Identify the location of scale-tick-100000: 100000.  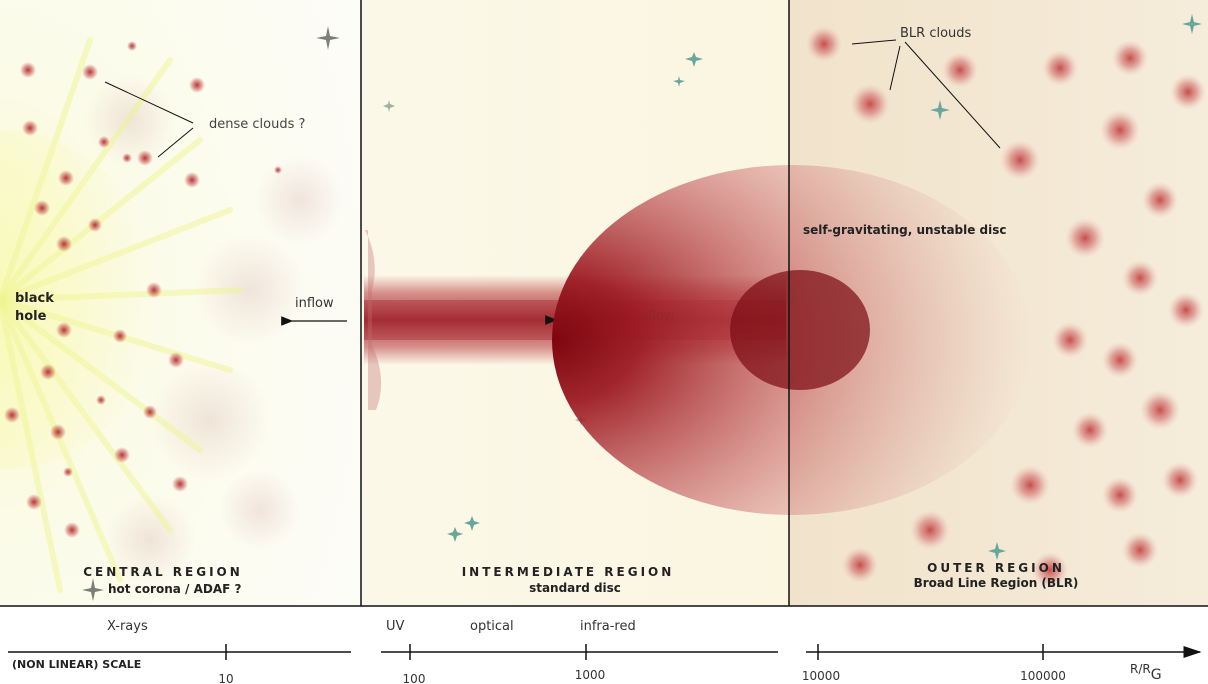
(1043, 676).